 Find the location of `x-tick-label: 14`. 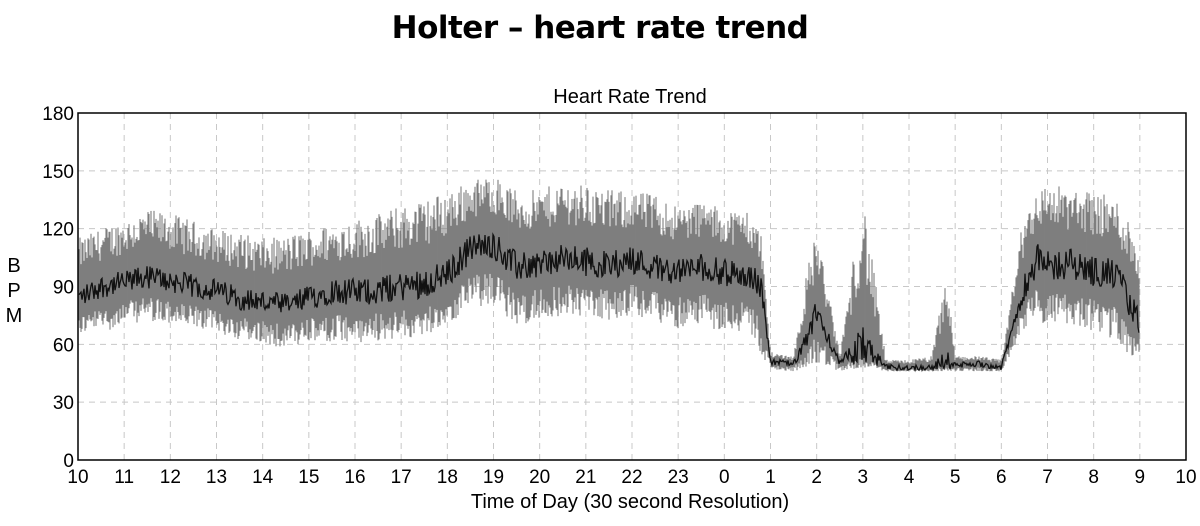

x-tick-label: 14 is located at coordinates (263, 477).